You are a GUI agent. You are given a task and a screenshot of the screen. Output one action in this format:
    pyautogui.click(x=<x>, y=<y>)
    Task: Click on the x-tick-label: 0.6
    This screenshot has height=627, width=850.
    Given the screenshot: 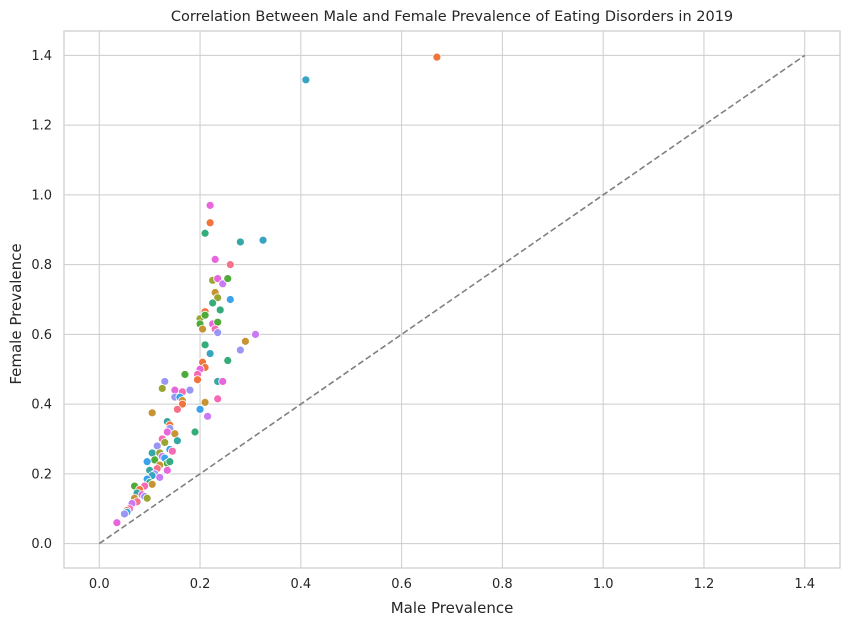 What is the action you would take?
    pyautogui.click(x=401, y=584)
    